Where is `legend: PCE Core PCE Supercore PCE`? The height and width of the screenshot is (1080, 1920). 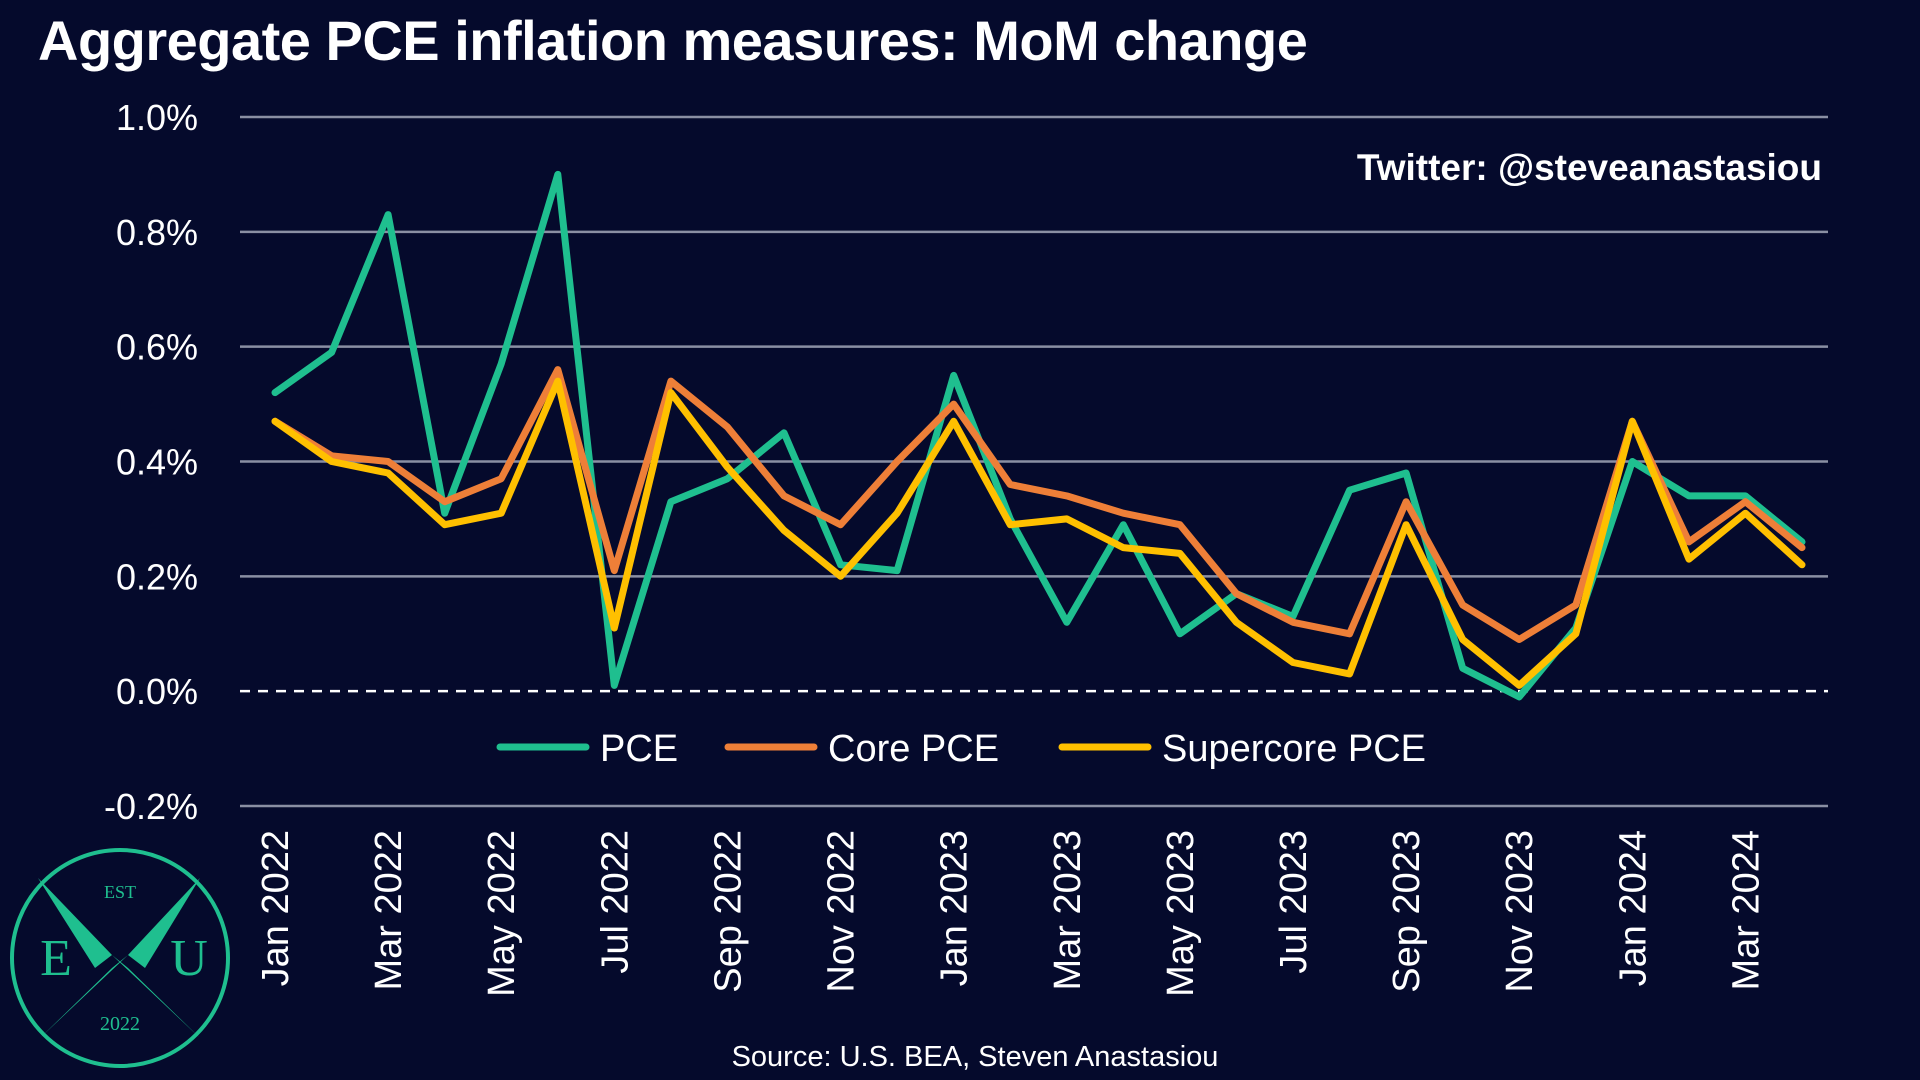 legend: PCE Core PCE Supercore PCE is located at coordinates (961, 749).